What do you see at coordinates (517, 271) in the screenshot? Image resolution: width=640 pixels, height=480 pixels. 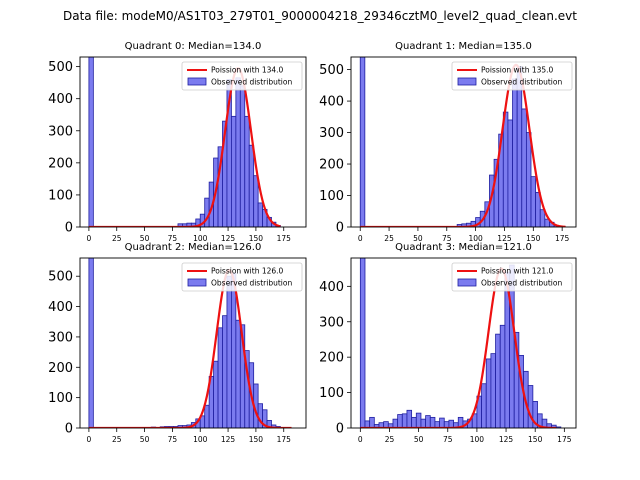 I see `legend-label-poisson: Poission with 121.0` at bounding box center [517, 271].